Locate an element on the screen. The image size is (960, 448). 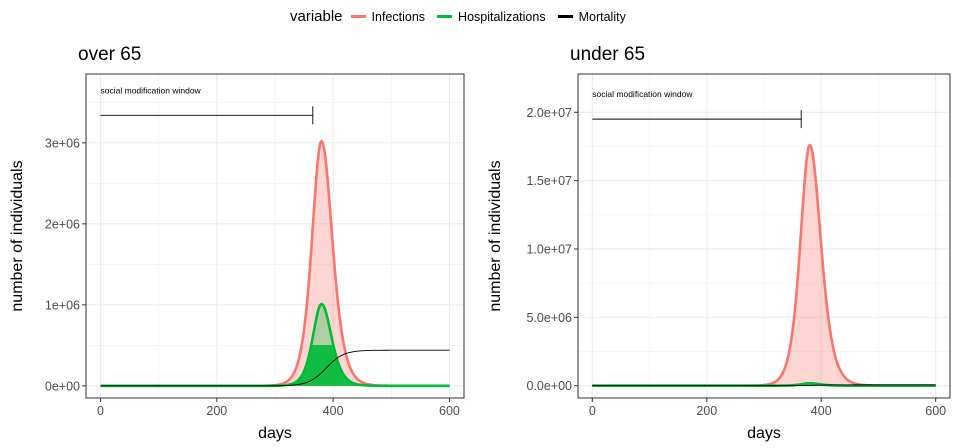
legend-key-hospitalizations is located at coordinates (445, 16).